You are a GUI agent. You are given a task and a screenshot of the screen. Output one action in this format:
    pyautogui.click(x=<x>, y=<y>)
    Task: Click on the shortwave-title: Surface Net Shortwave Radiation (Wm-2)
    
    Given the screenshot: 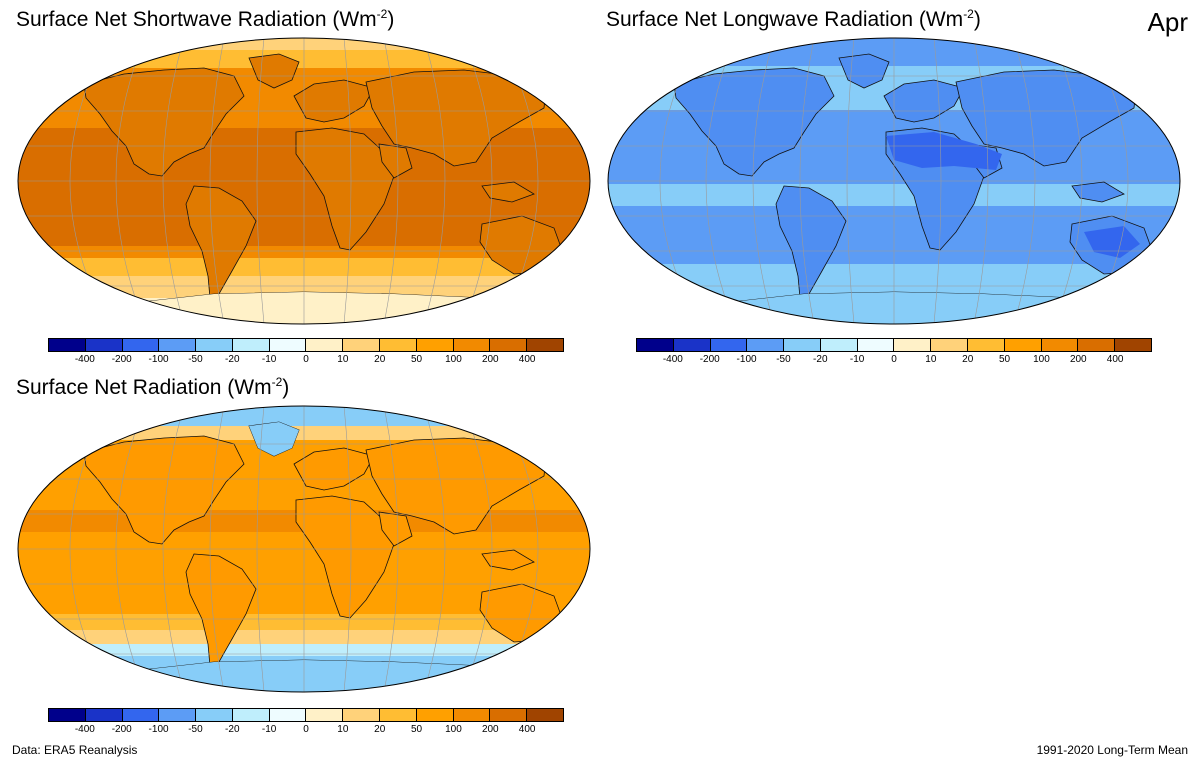 What is the action you would take?
    pyautogui.click(x=205, y=19)
    